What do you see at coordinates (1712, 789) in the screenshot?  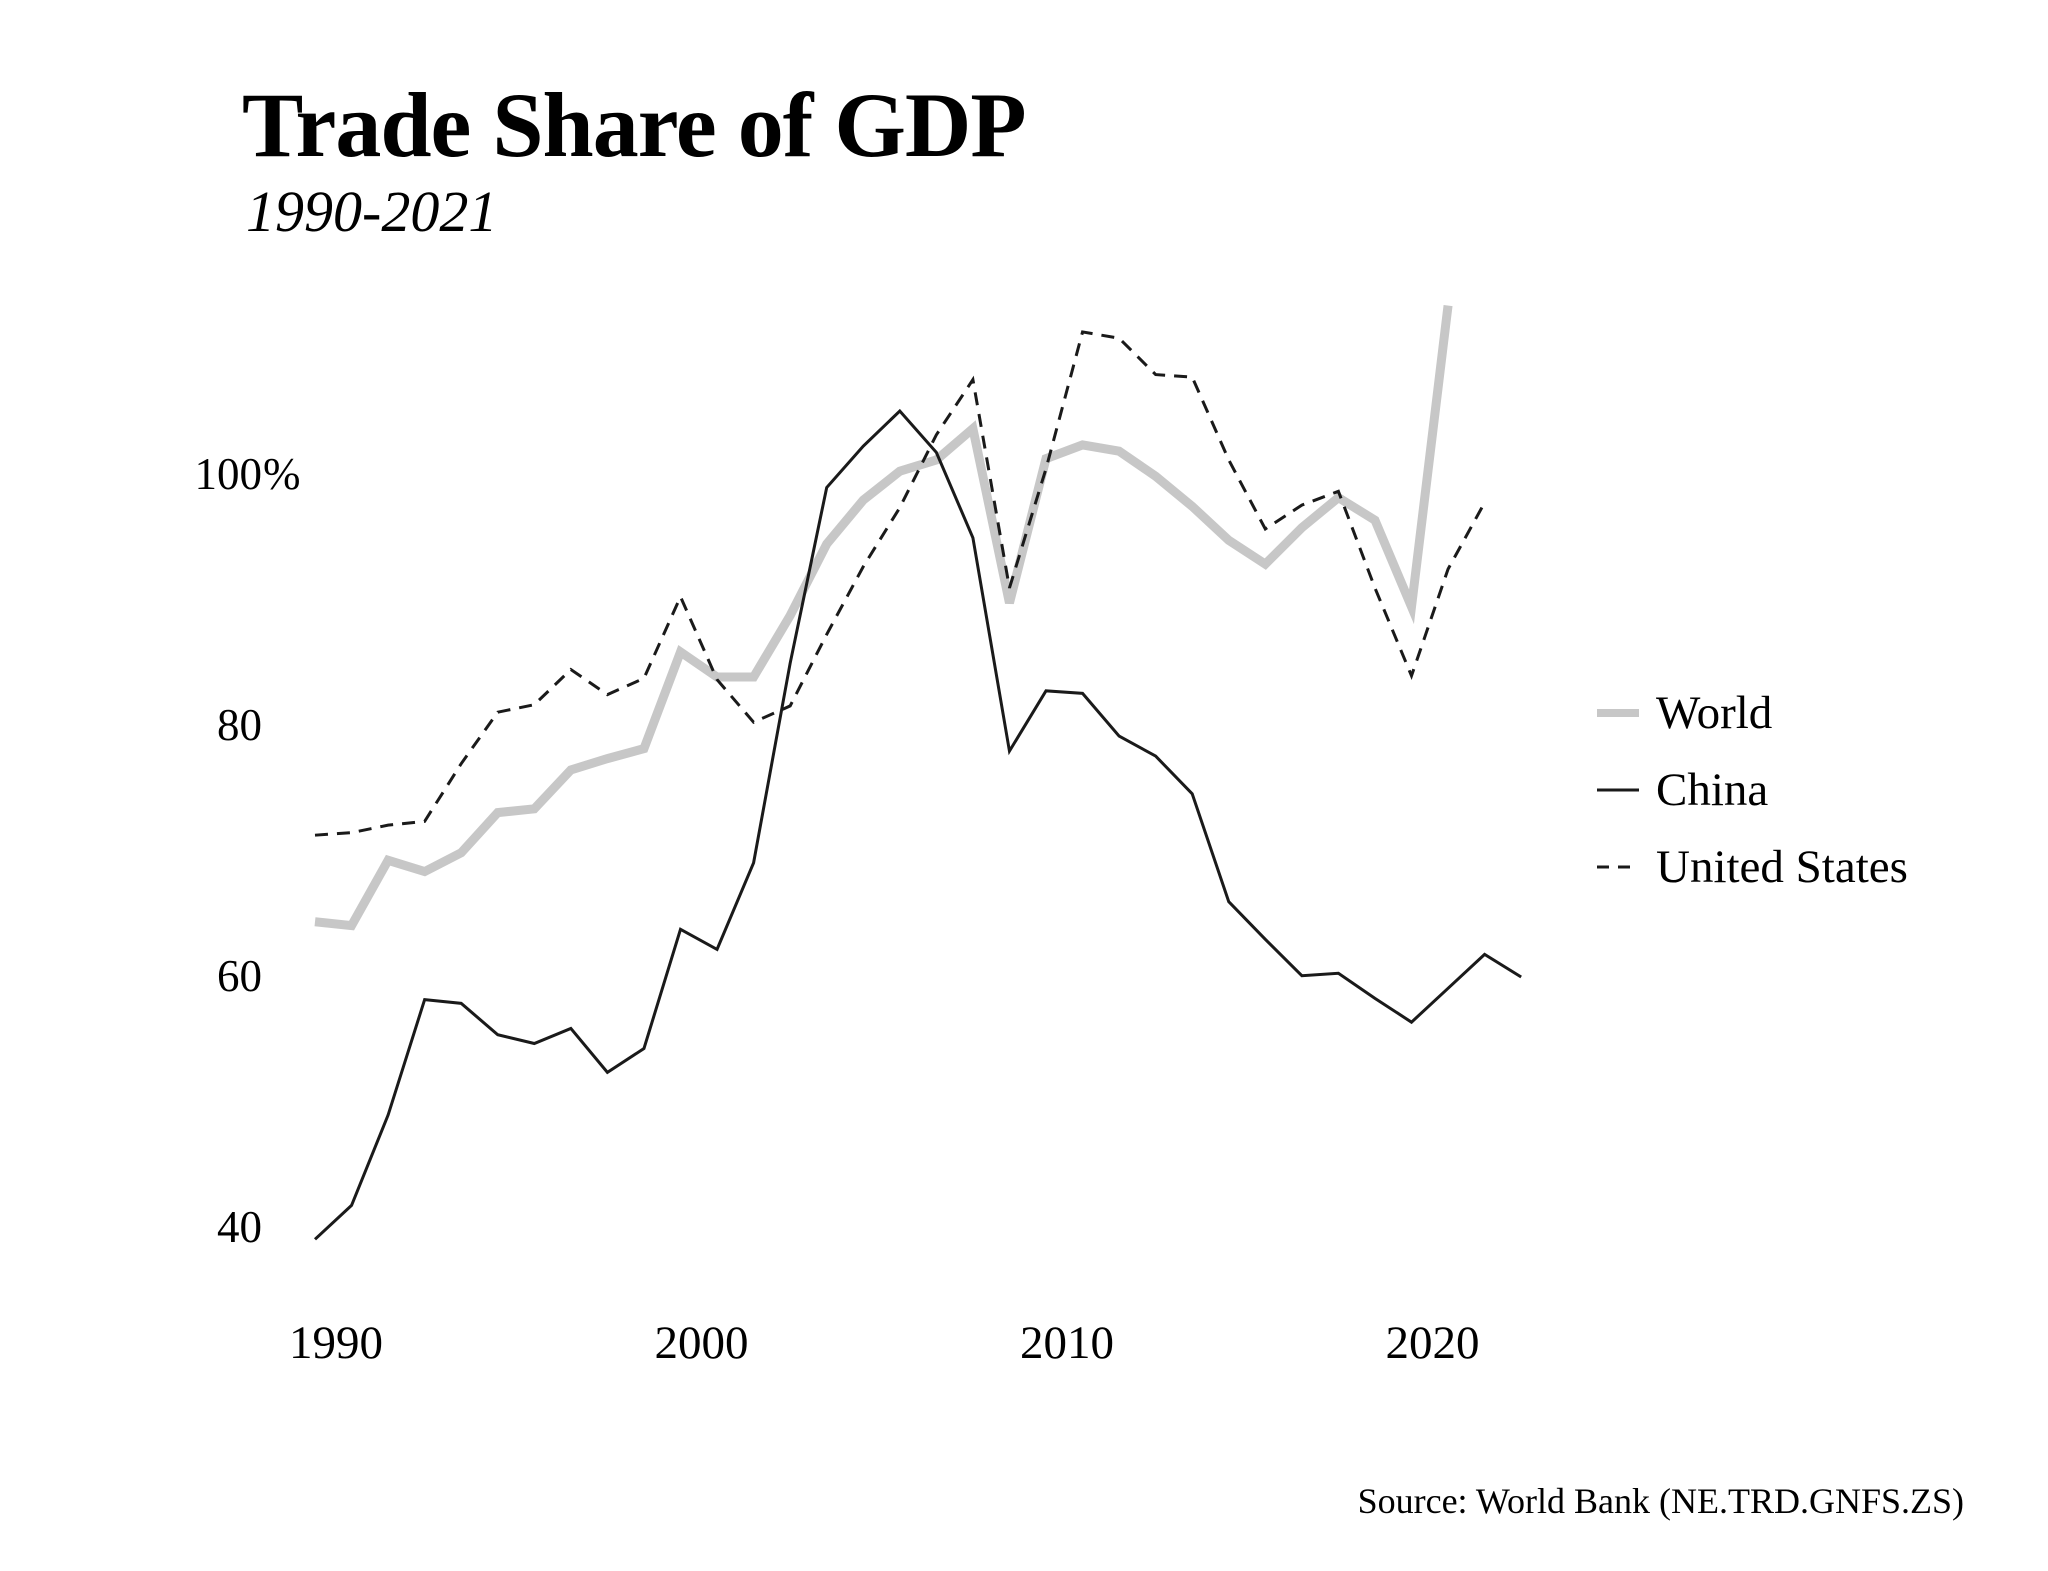 I see `legend-label-china: China` at bounding box center [1712, 789].